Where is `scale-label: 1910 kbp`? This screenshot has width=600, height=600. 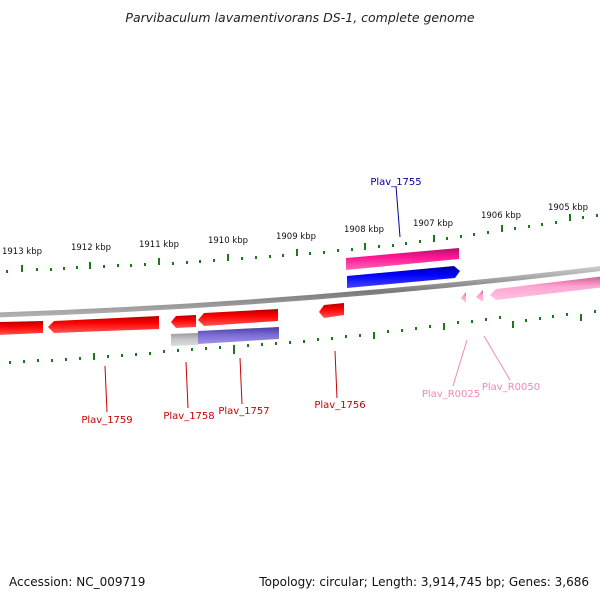
scale-label: 1910 kbp is located at coordinates (228, 241).